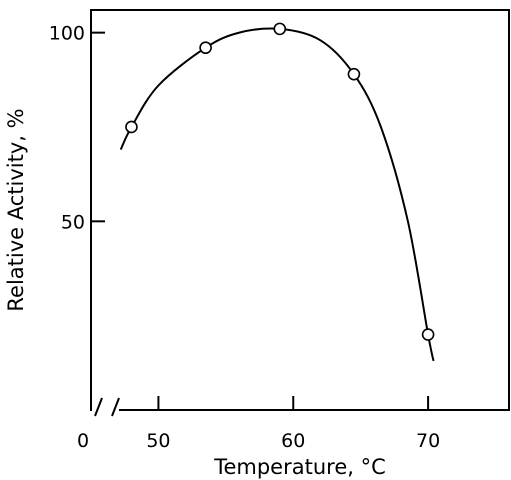 The height and width of the screenshot is (480, 511). I want to click on x-tick-label: 50, so click(158, 441).